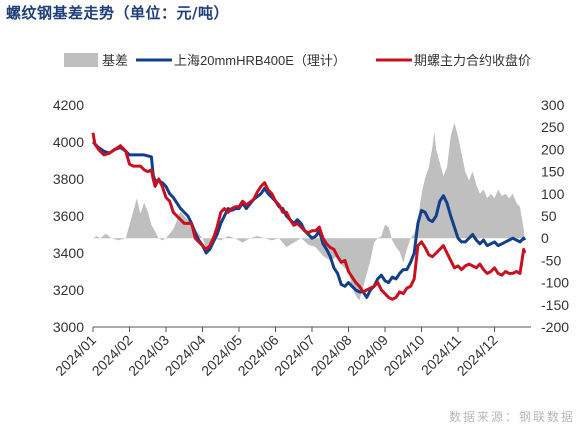  Describe the element at coordinates (68, 290) in the screenshot. I see `y-left-tick-label: 3200` at that location.